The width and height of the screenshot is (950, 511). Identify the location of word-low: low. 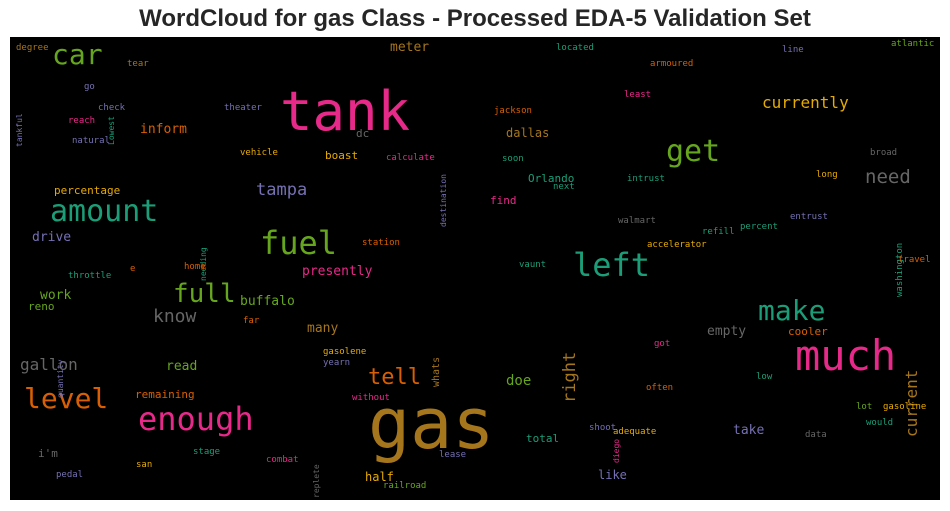
(764, 377).